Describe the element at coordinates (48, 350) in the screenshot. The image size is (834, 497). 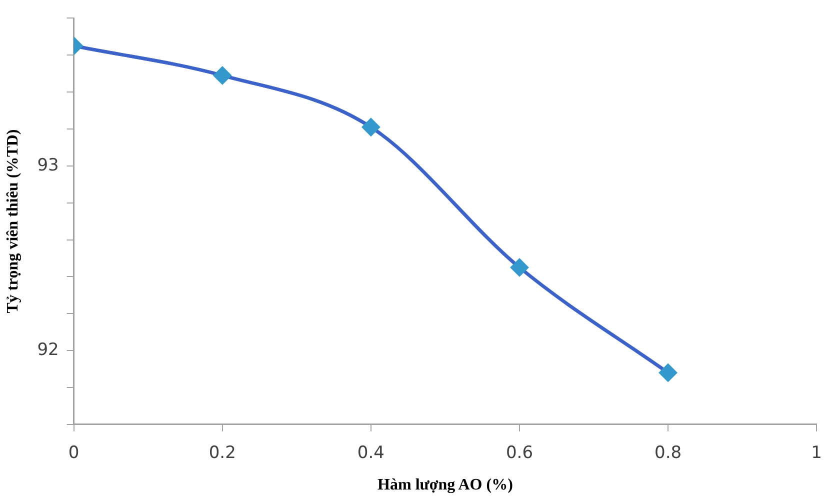
I see `y-tick-label: 92` at that location.